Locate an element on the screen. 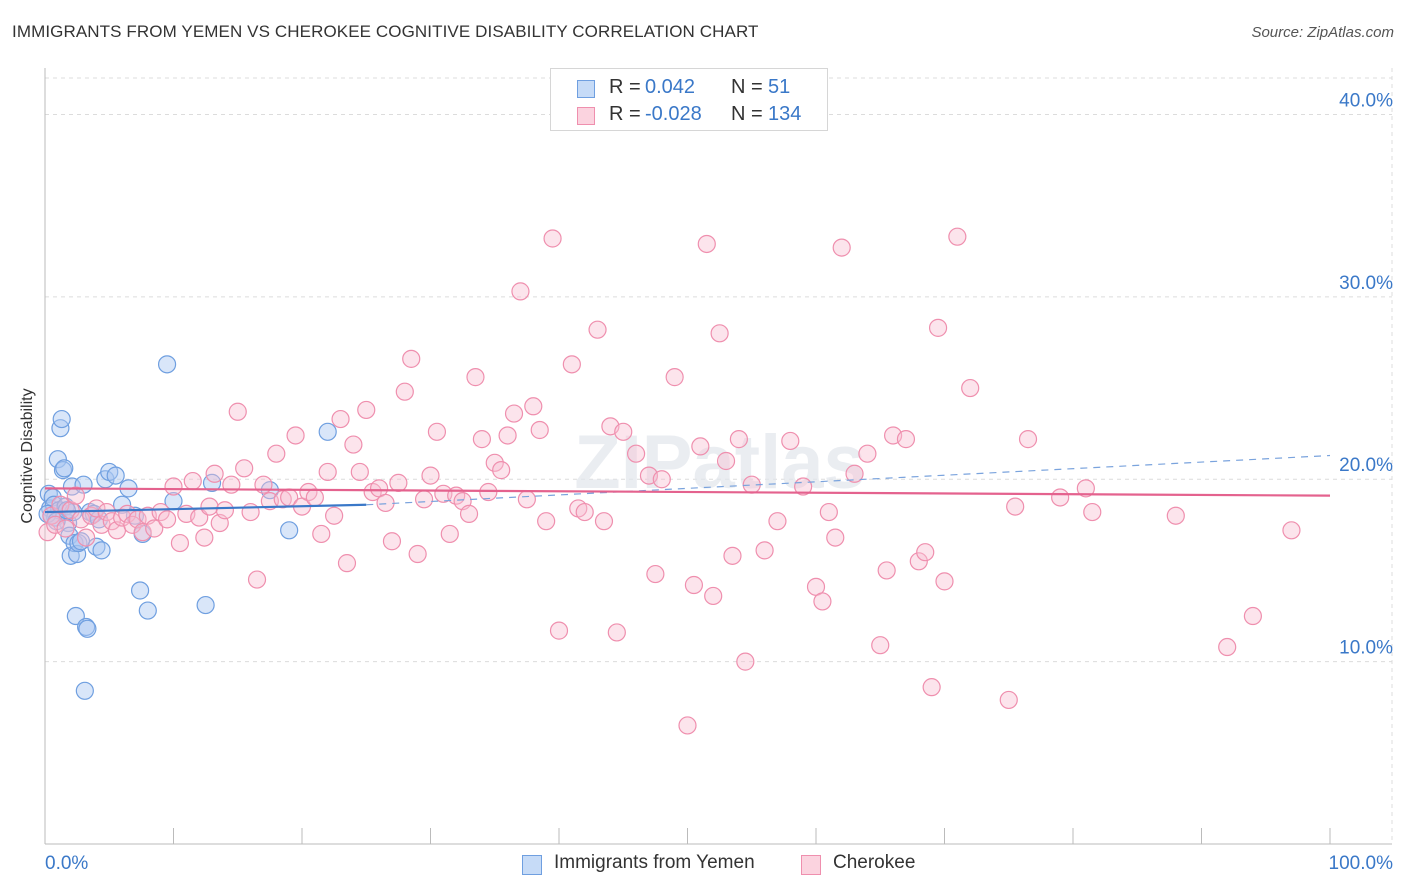  bottom-legend-swatch-cherokee is located at coordinates (811, 865).